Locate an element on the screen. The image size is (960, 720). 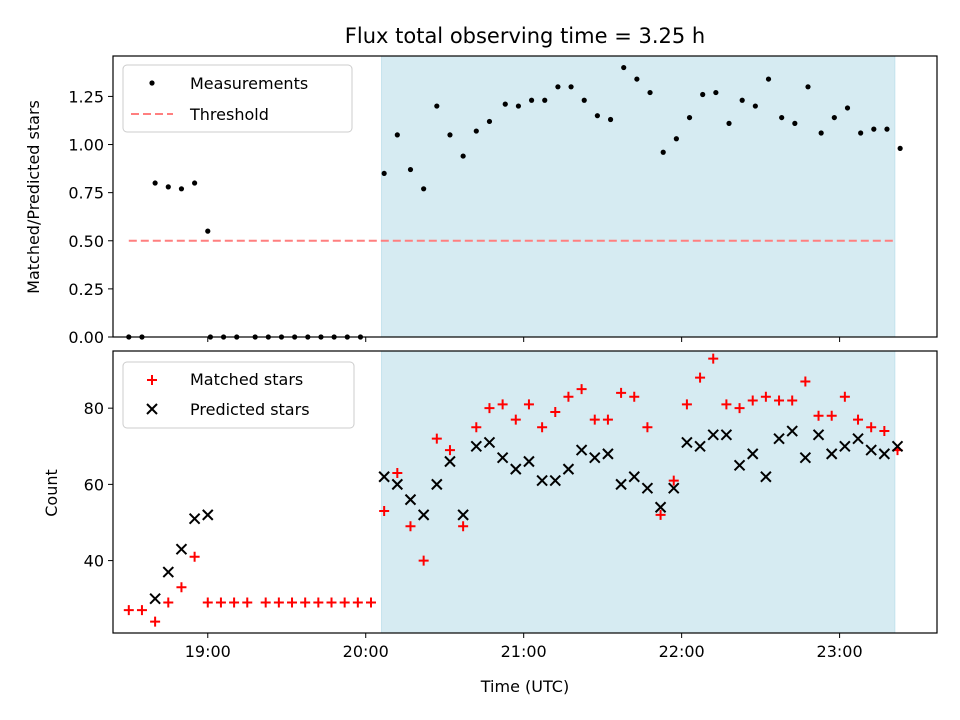
legend-matched-label: Matched stars is located at coordinates (246, 379).